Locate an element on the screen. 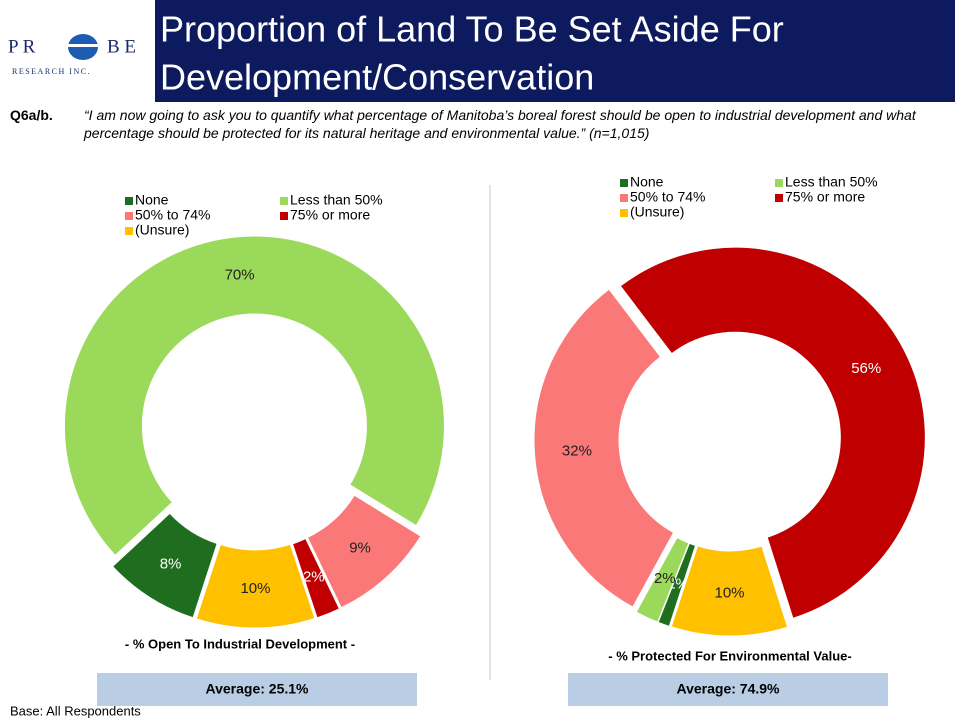 The width and height of the screenshot is (955, 721). data-label: 70% is located at coordinates (240, 275).